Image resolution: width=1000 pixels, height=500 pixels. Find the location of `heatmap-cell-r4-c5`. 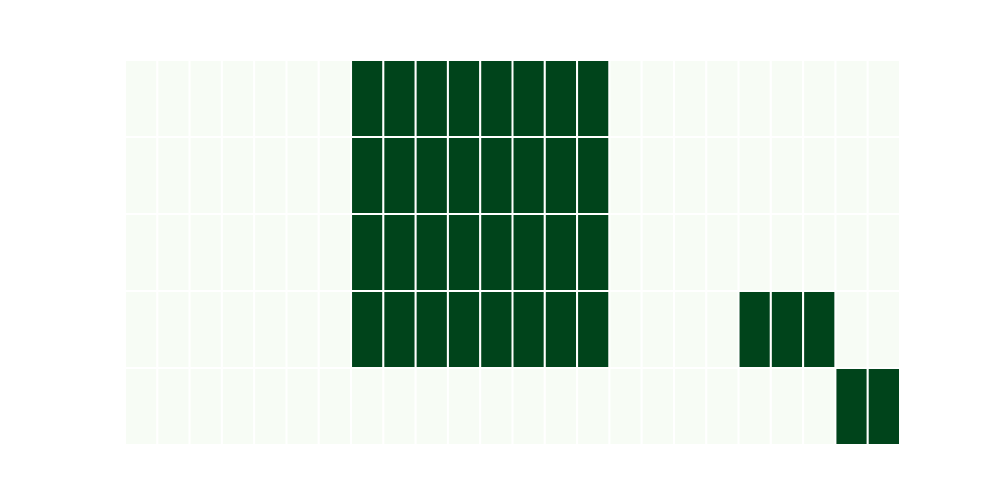

heatmap-cell-r4-c5 is located at coordinates (302, 406).